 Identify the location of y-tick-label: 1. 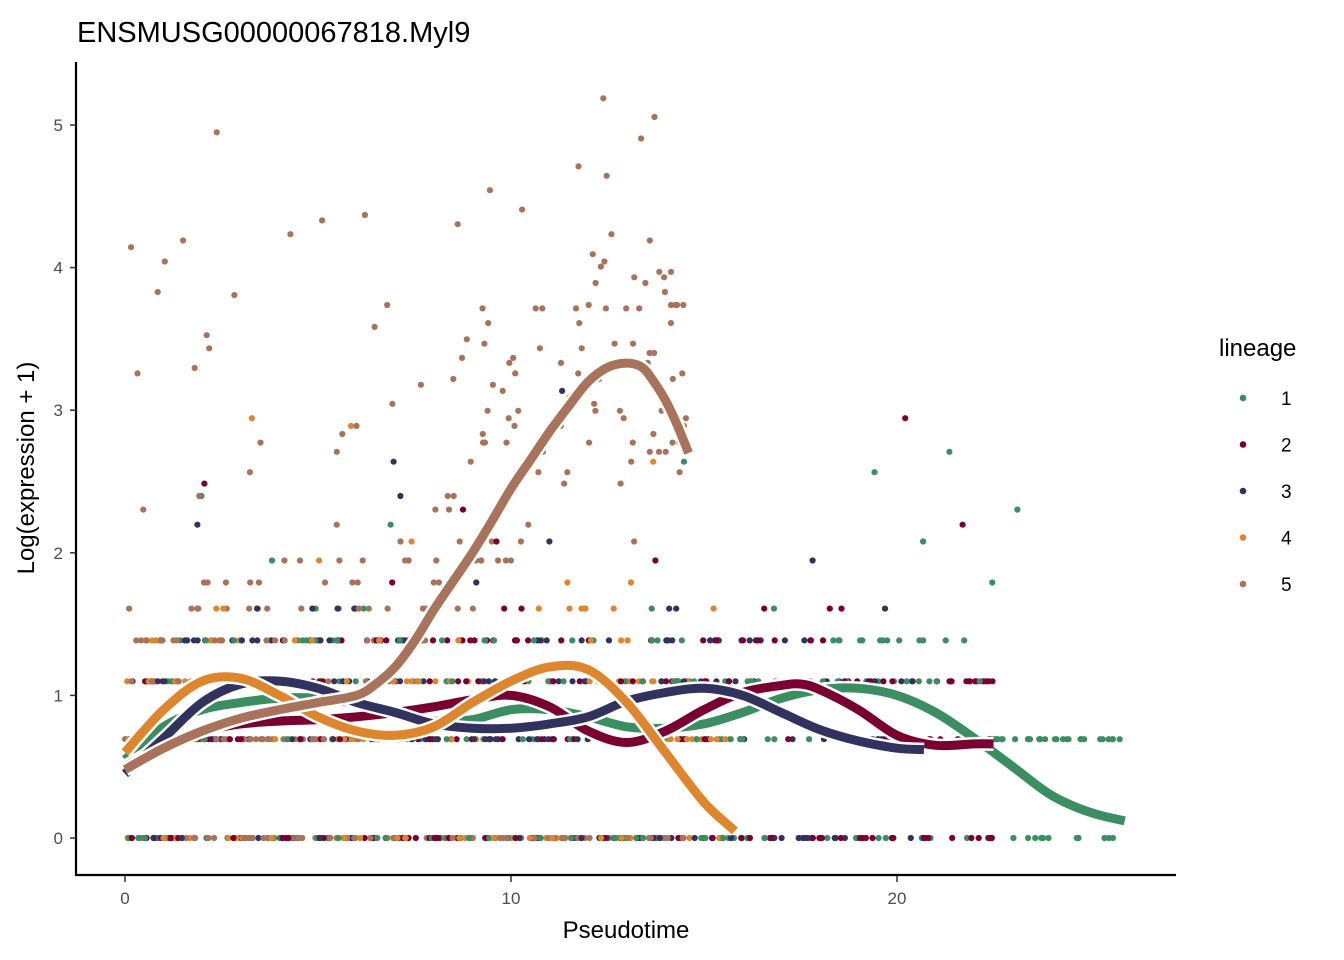
(58, 695).